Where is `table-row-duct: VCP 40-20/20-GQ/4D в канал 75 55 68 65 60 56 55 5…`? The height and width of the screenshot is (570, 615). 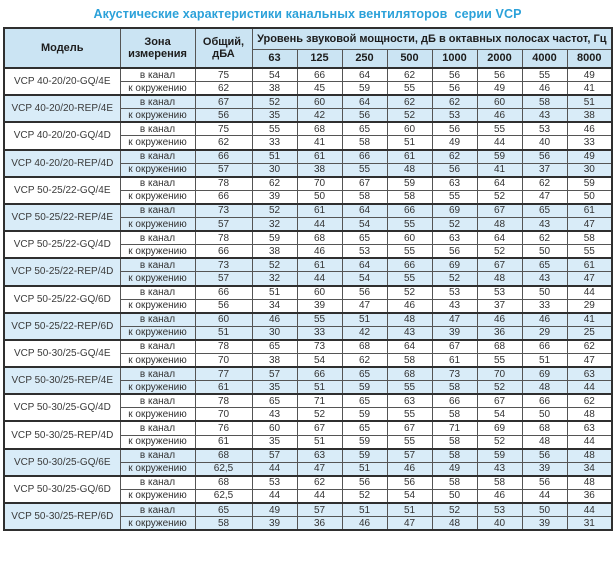
table-row-duct: VCP 40-20/20-GQ/4D в канал 75 55 68 65 60 56 55 5… is located at coordinates (308, 136).